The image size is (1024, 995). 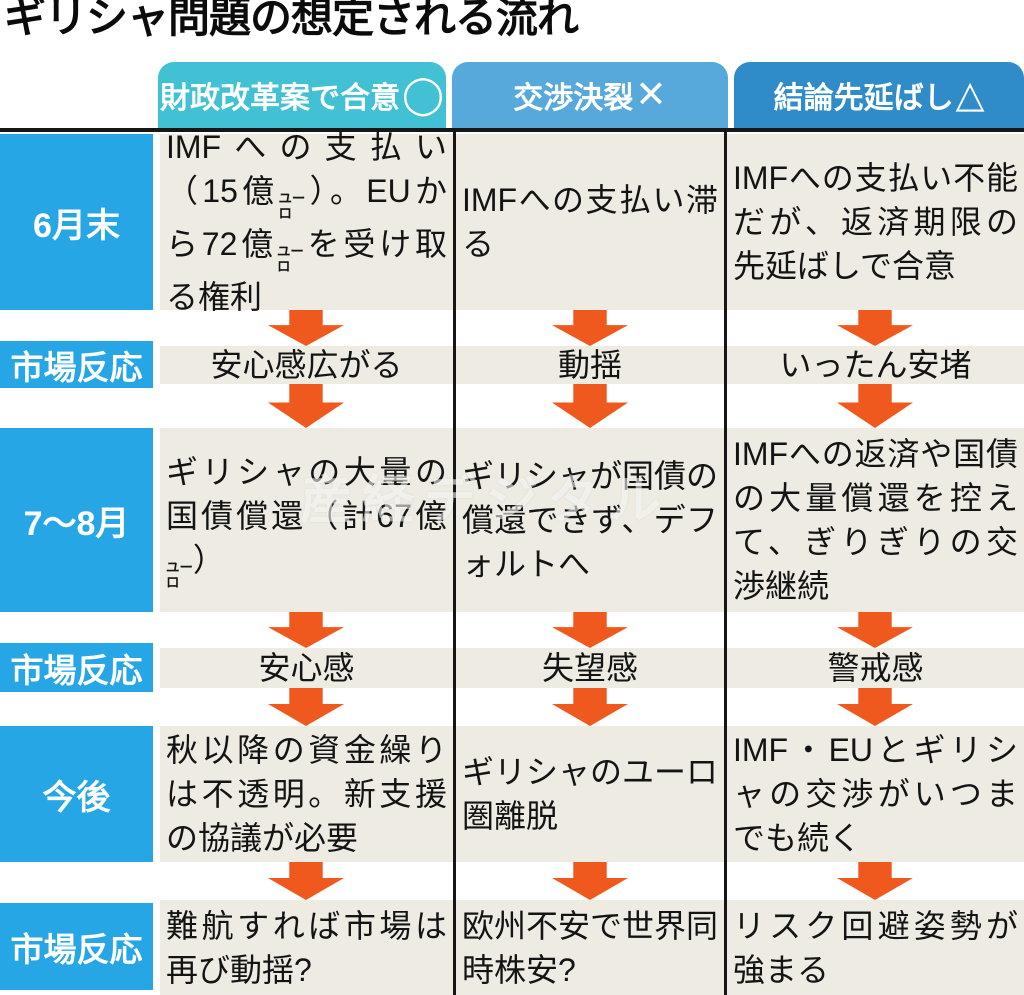 I want to click on cell-breakdown-reaction-2: 失望感, so click(x=590, y=668).